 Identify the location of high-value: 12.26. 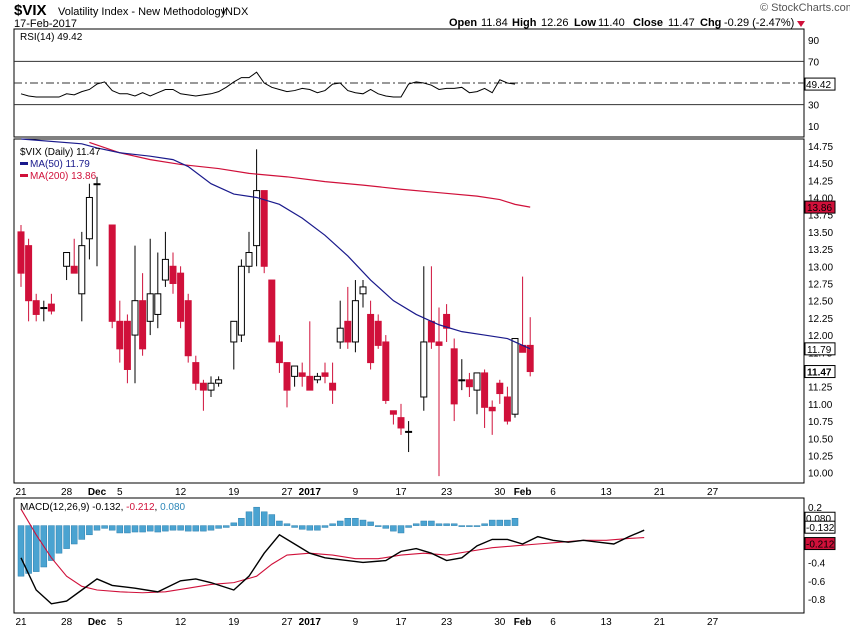
(555, 23).